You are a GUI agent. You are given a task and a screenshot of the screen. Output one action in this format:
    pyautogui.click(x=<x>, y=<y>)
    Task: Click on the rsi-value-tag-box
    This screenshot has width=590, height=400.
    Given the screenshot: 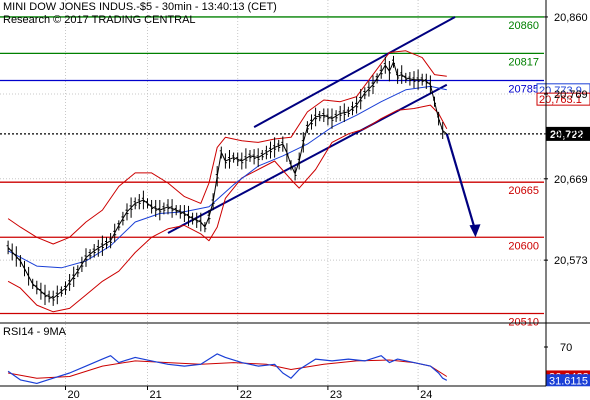 What is the action you would take?
    pyautogui.click(x=568, y=380)
    